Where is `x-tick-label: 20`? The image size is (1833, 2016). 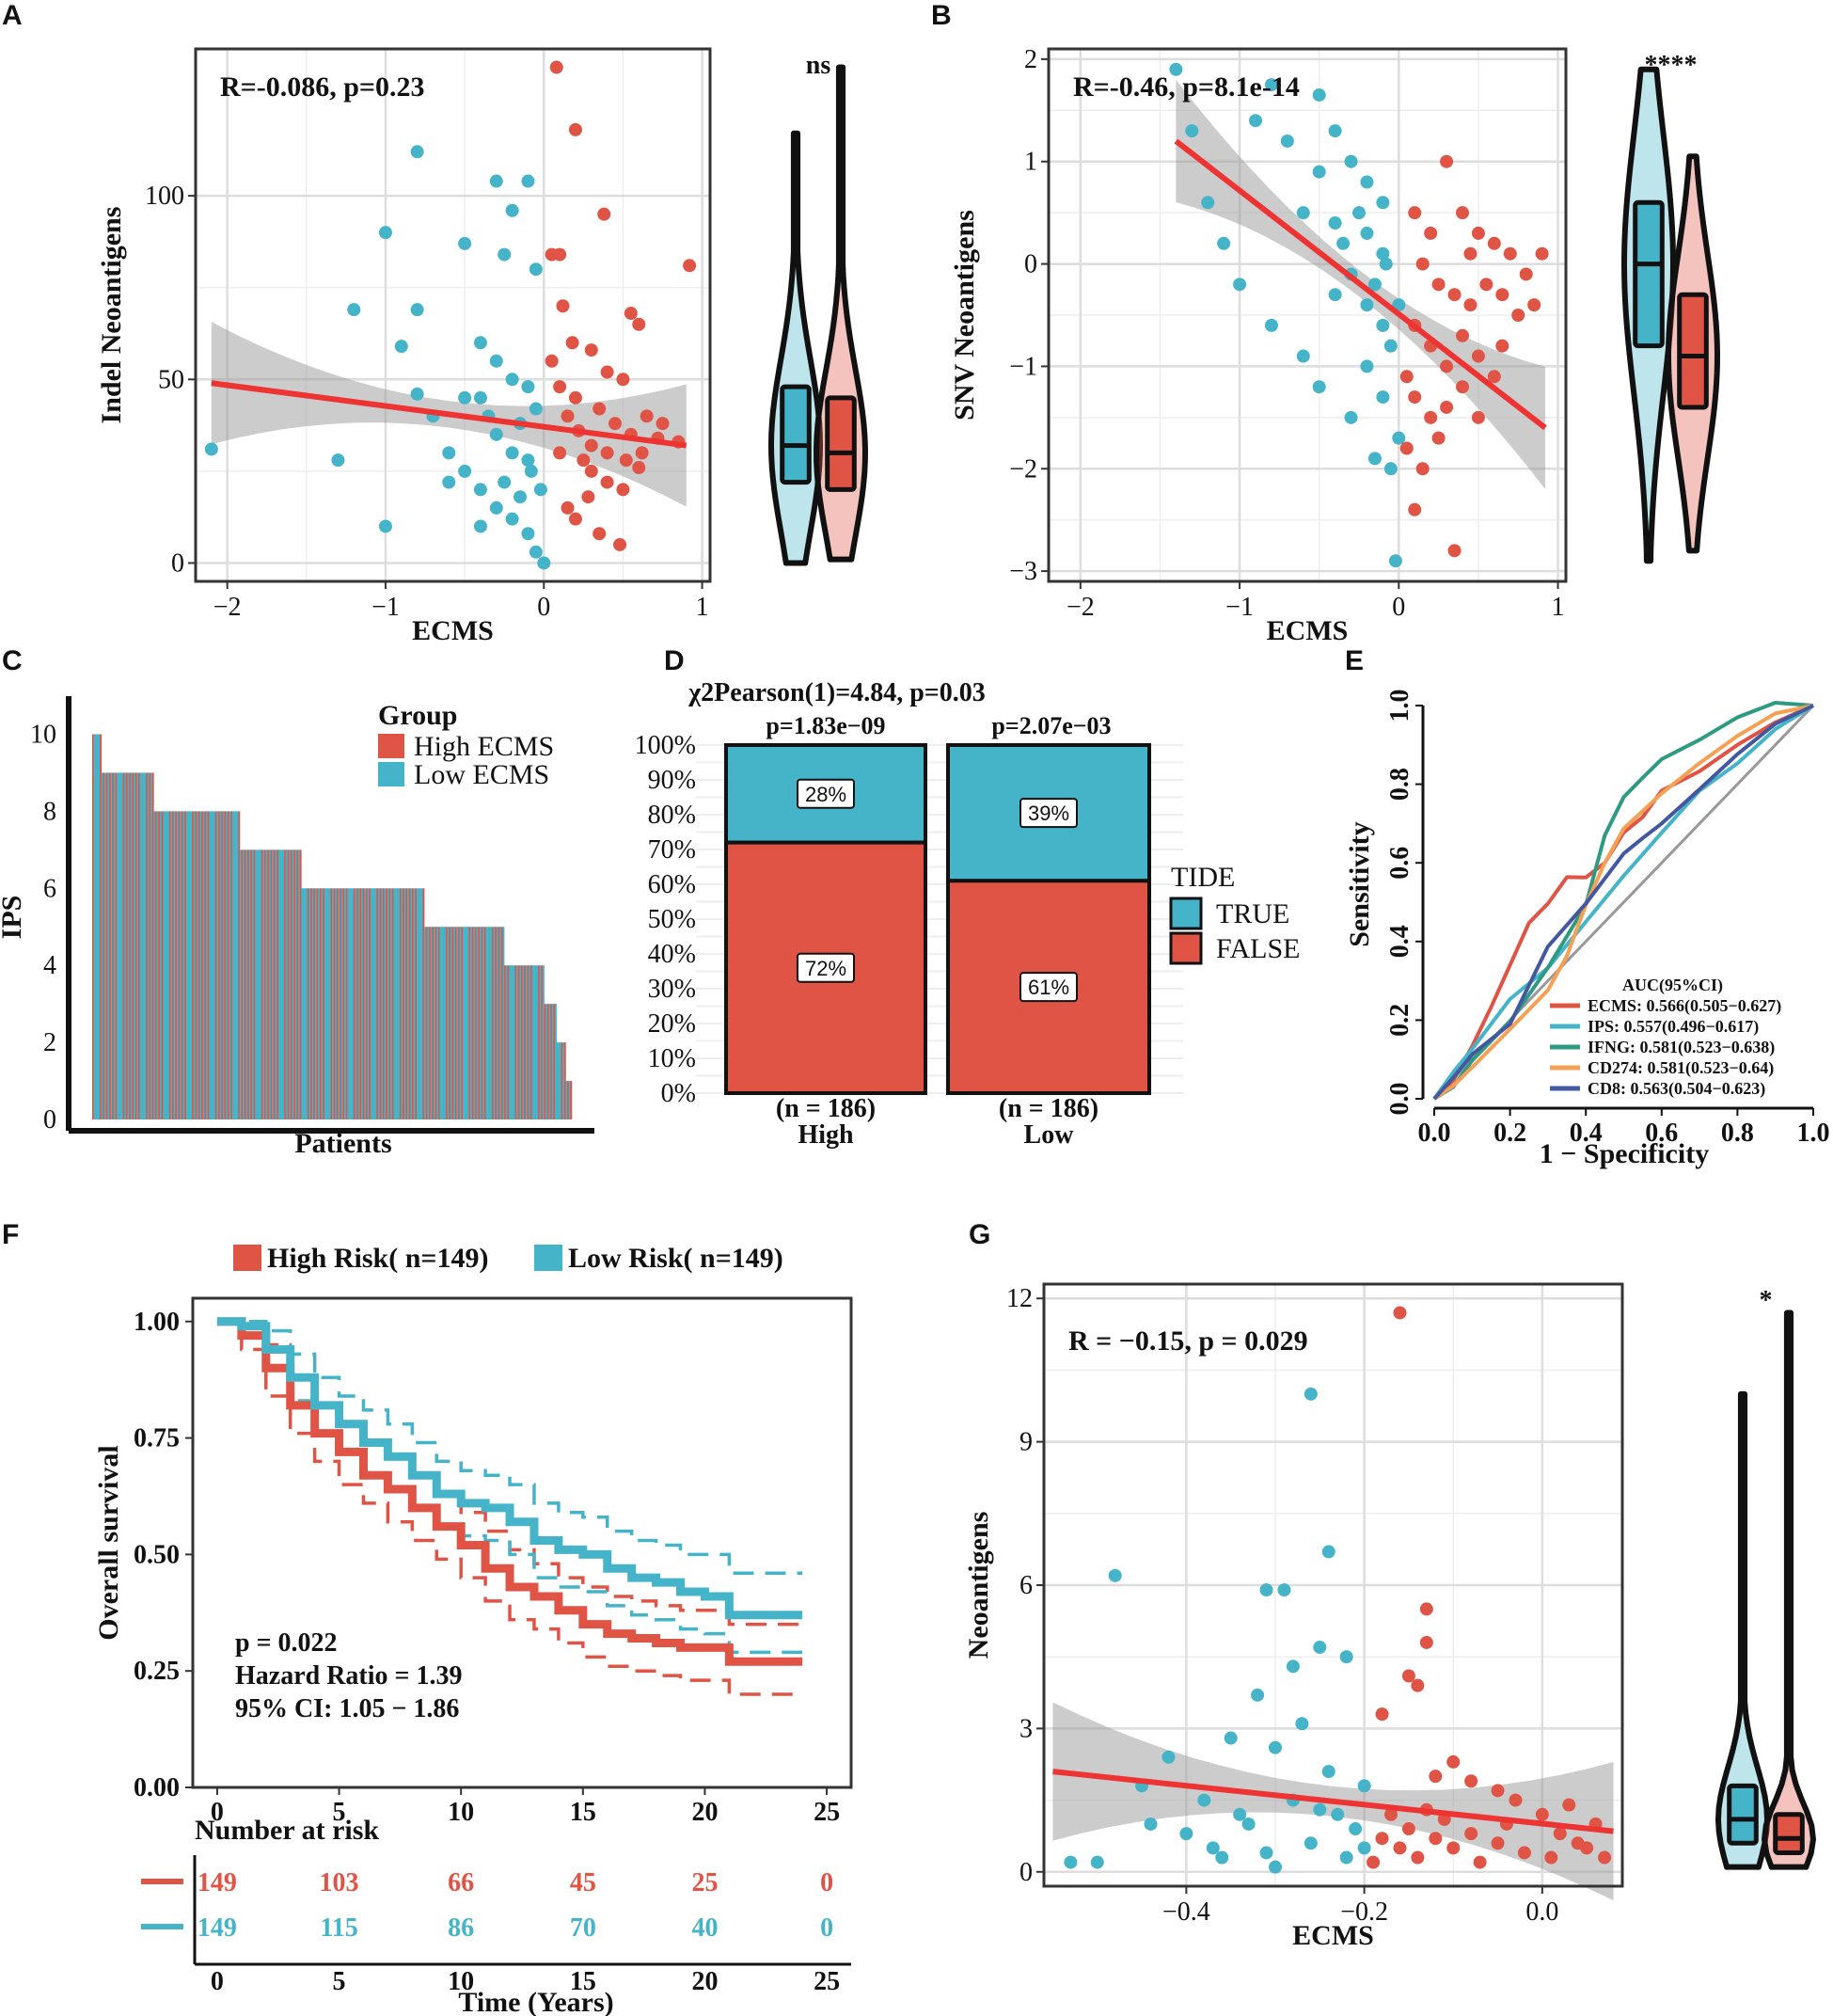 x-tick-label: 20 is located at coordinates (704, 1813).